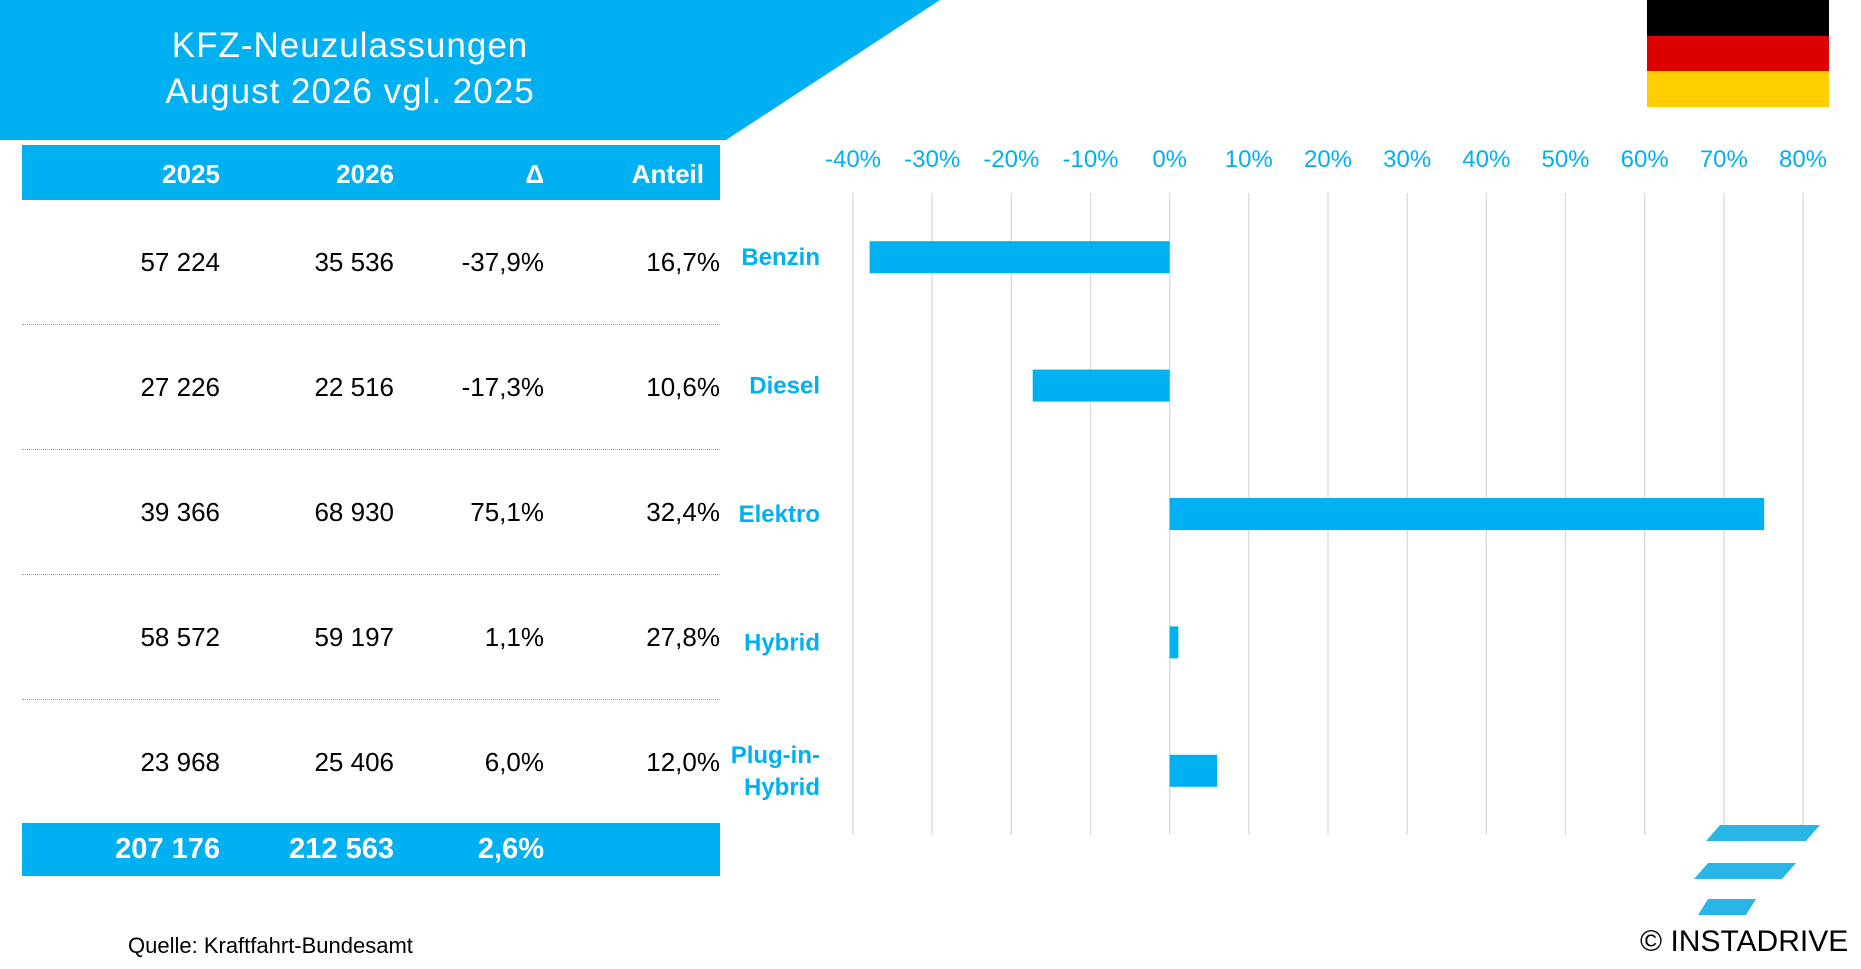  What do you see at coordinates (354, 637) in the screenshot?
I see `cell-2026: 59 197` at bounding box center [354, 637].